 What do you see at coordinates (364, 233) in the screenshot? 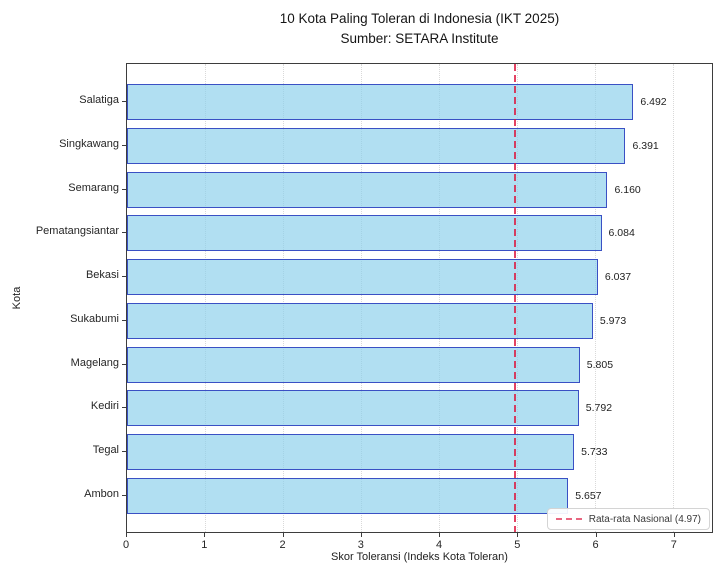
I see `bar-pematangsiantar` at bounding box center [364, 233].